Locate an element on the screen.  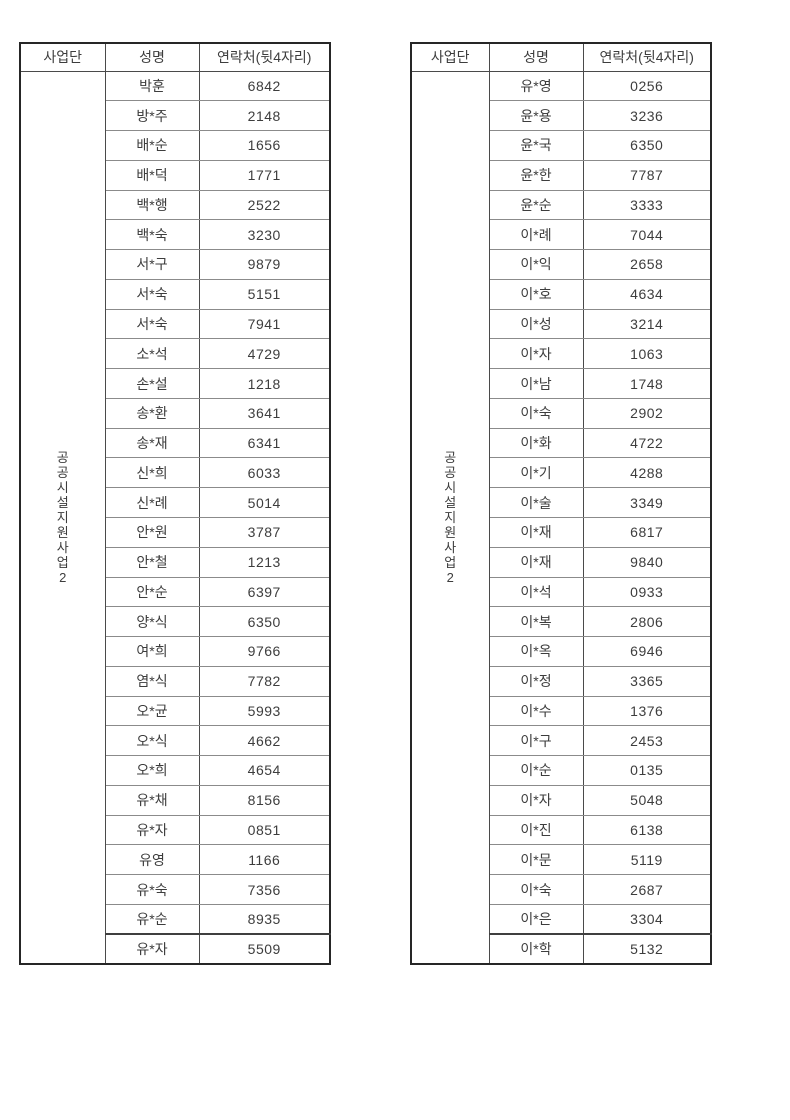
table-row: 이*순 0135 is located at coordinates (561, 770).